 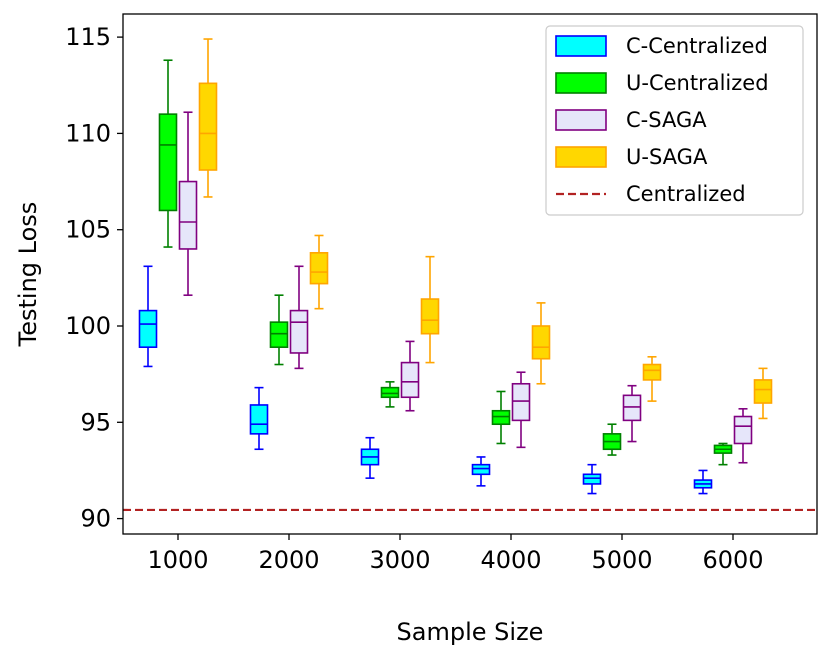 I want to click on box-u-centralized-2000, so click(x=279, y=330).